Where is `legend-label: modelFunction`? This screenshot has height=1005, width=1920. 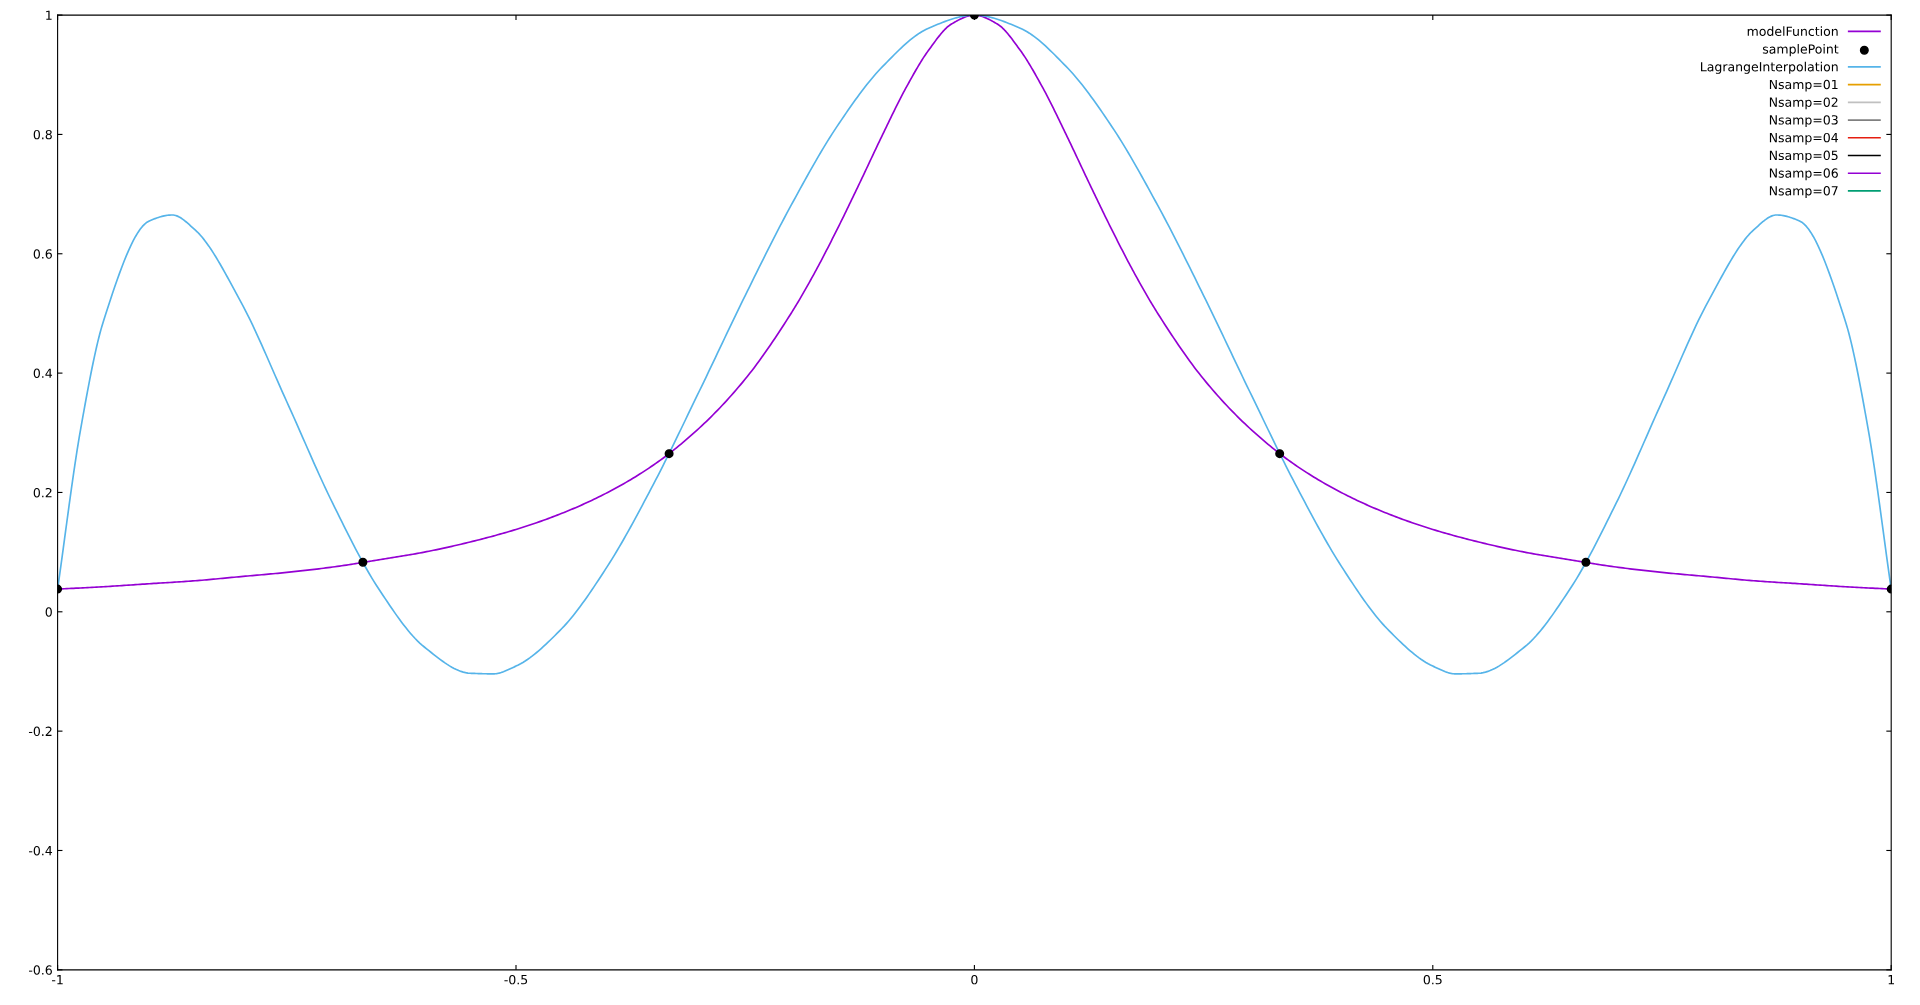
legend-label: modelFunction is located at coordinates (1792, 31).